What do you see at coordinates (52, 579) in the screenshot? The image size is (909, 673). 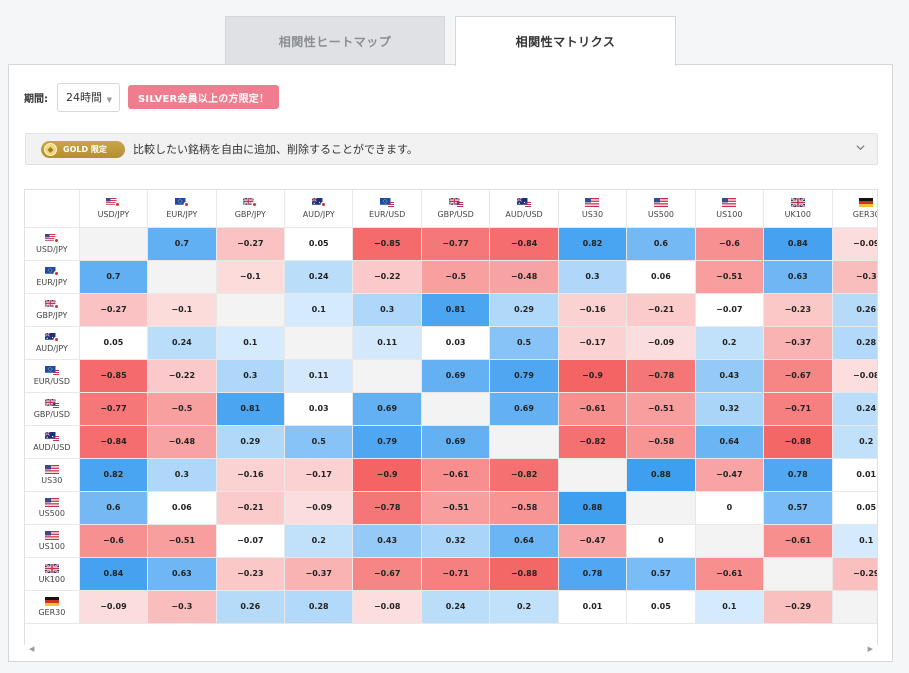 I see `row-header-label: UK100` at bounding box center [52, 579].